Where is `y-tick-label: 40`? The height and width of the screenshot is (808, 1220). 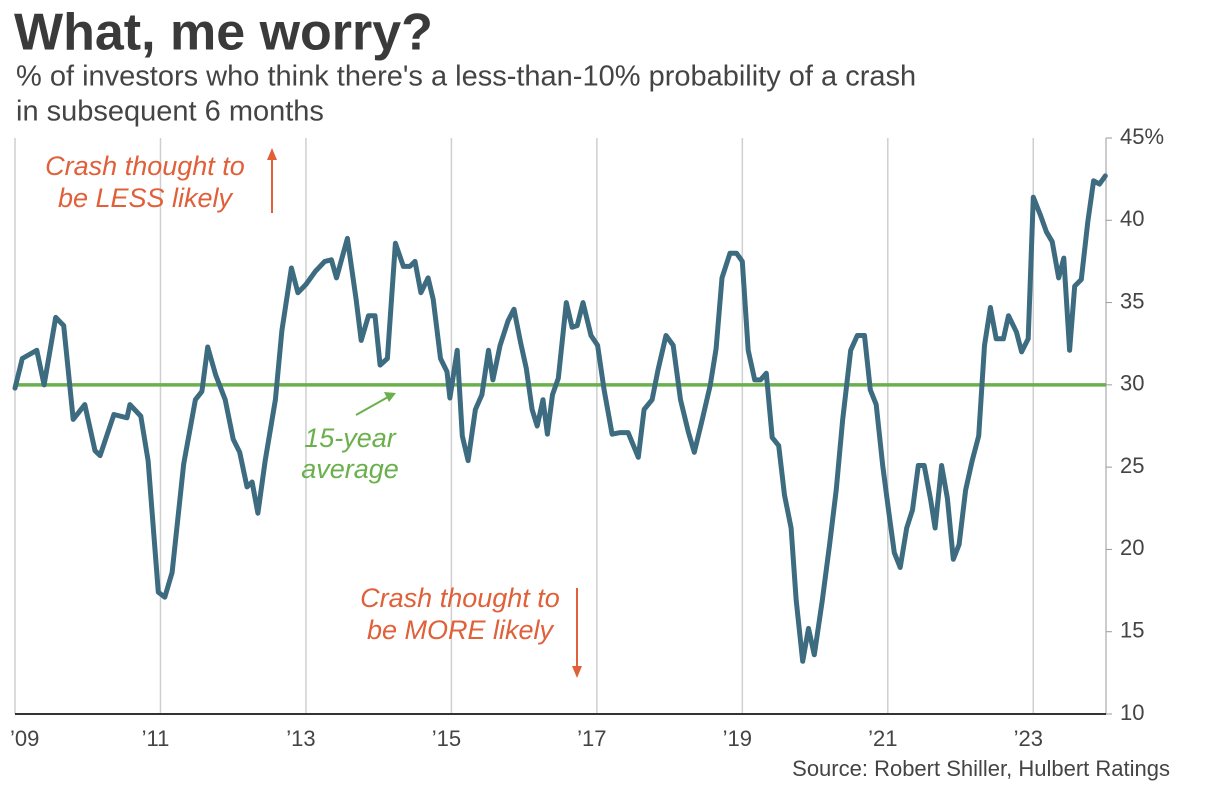 y-tick-label: 40 is located at coordinates (1132, 218).